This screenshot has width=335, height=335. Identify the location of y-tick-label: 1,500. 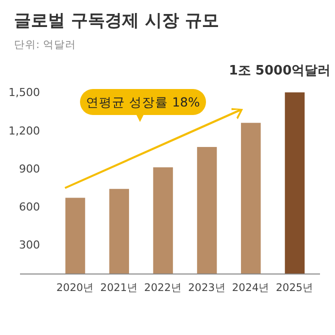
(24, 93).